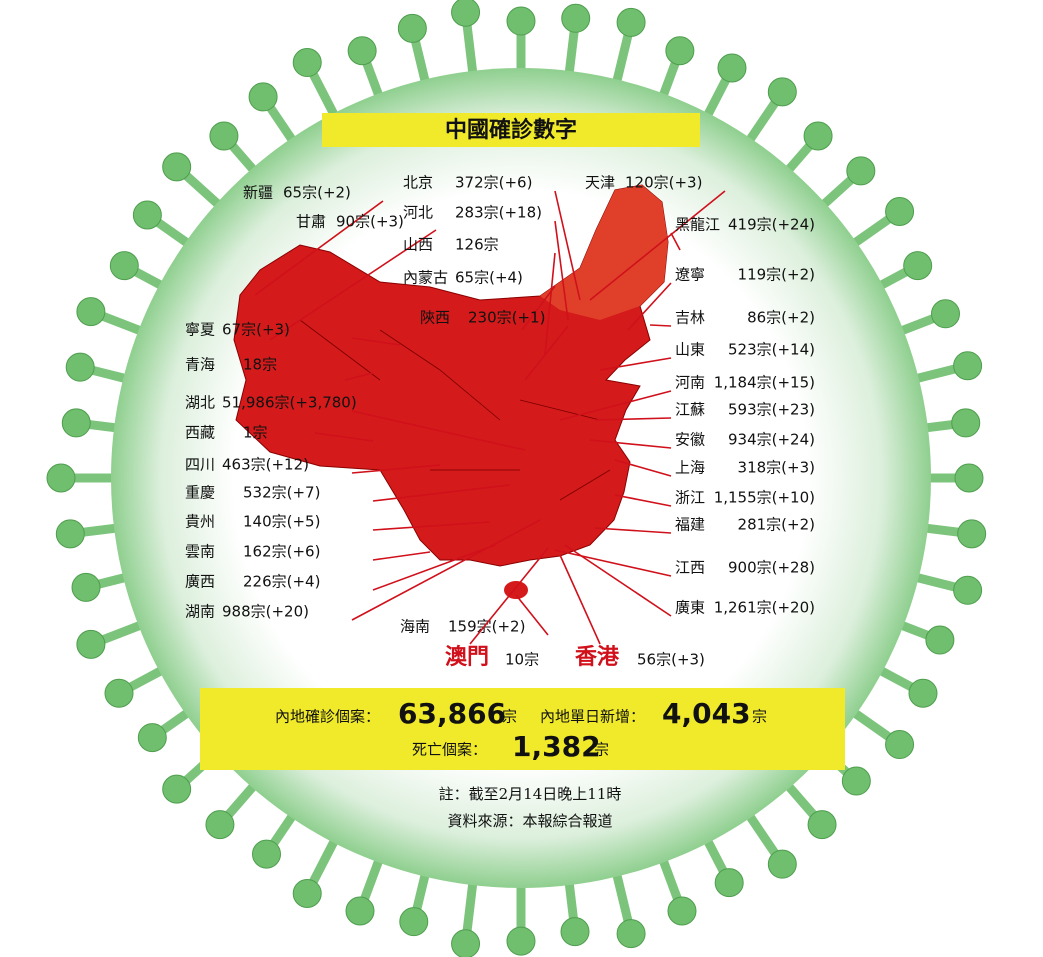  I want to click on region-name: 甘肅, so click(311, 222).